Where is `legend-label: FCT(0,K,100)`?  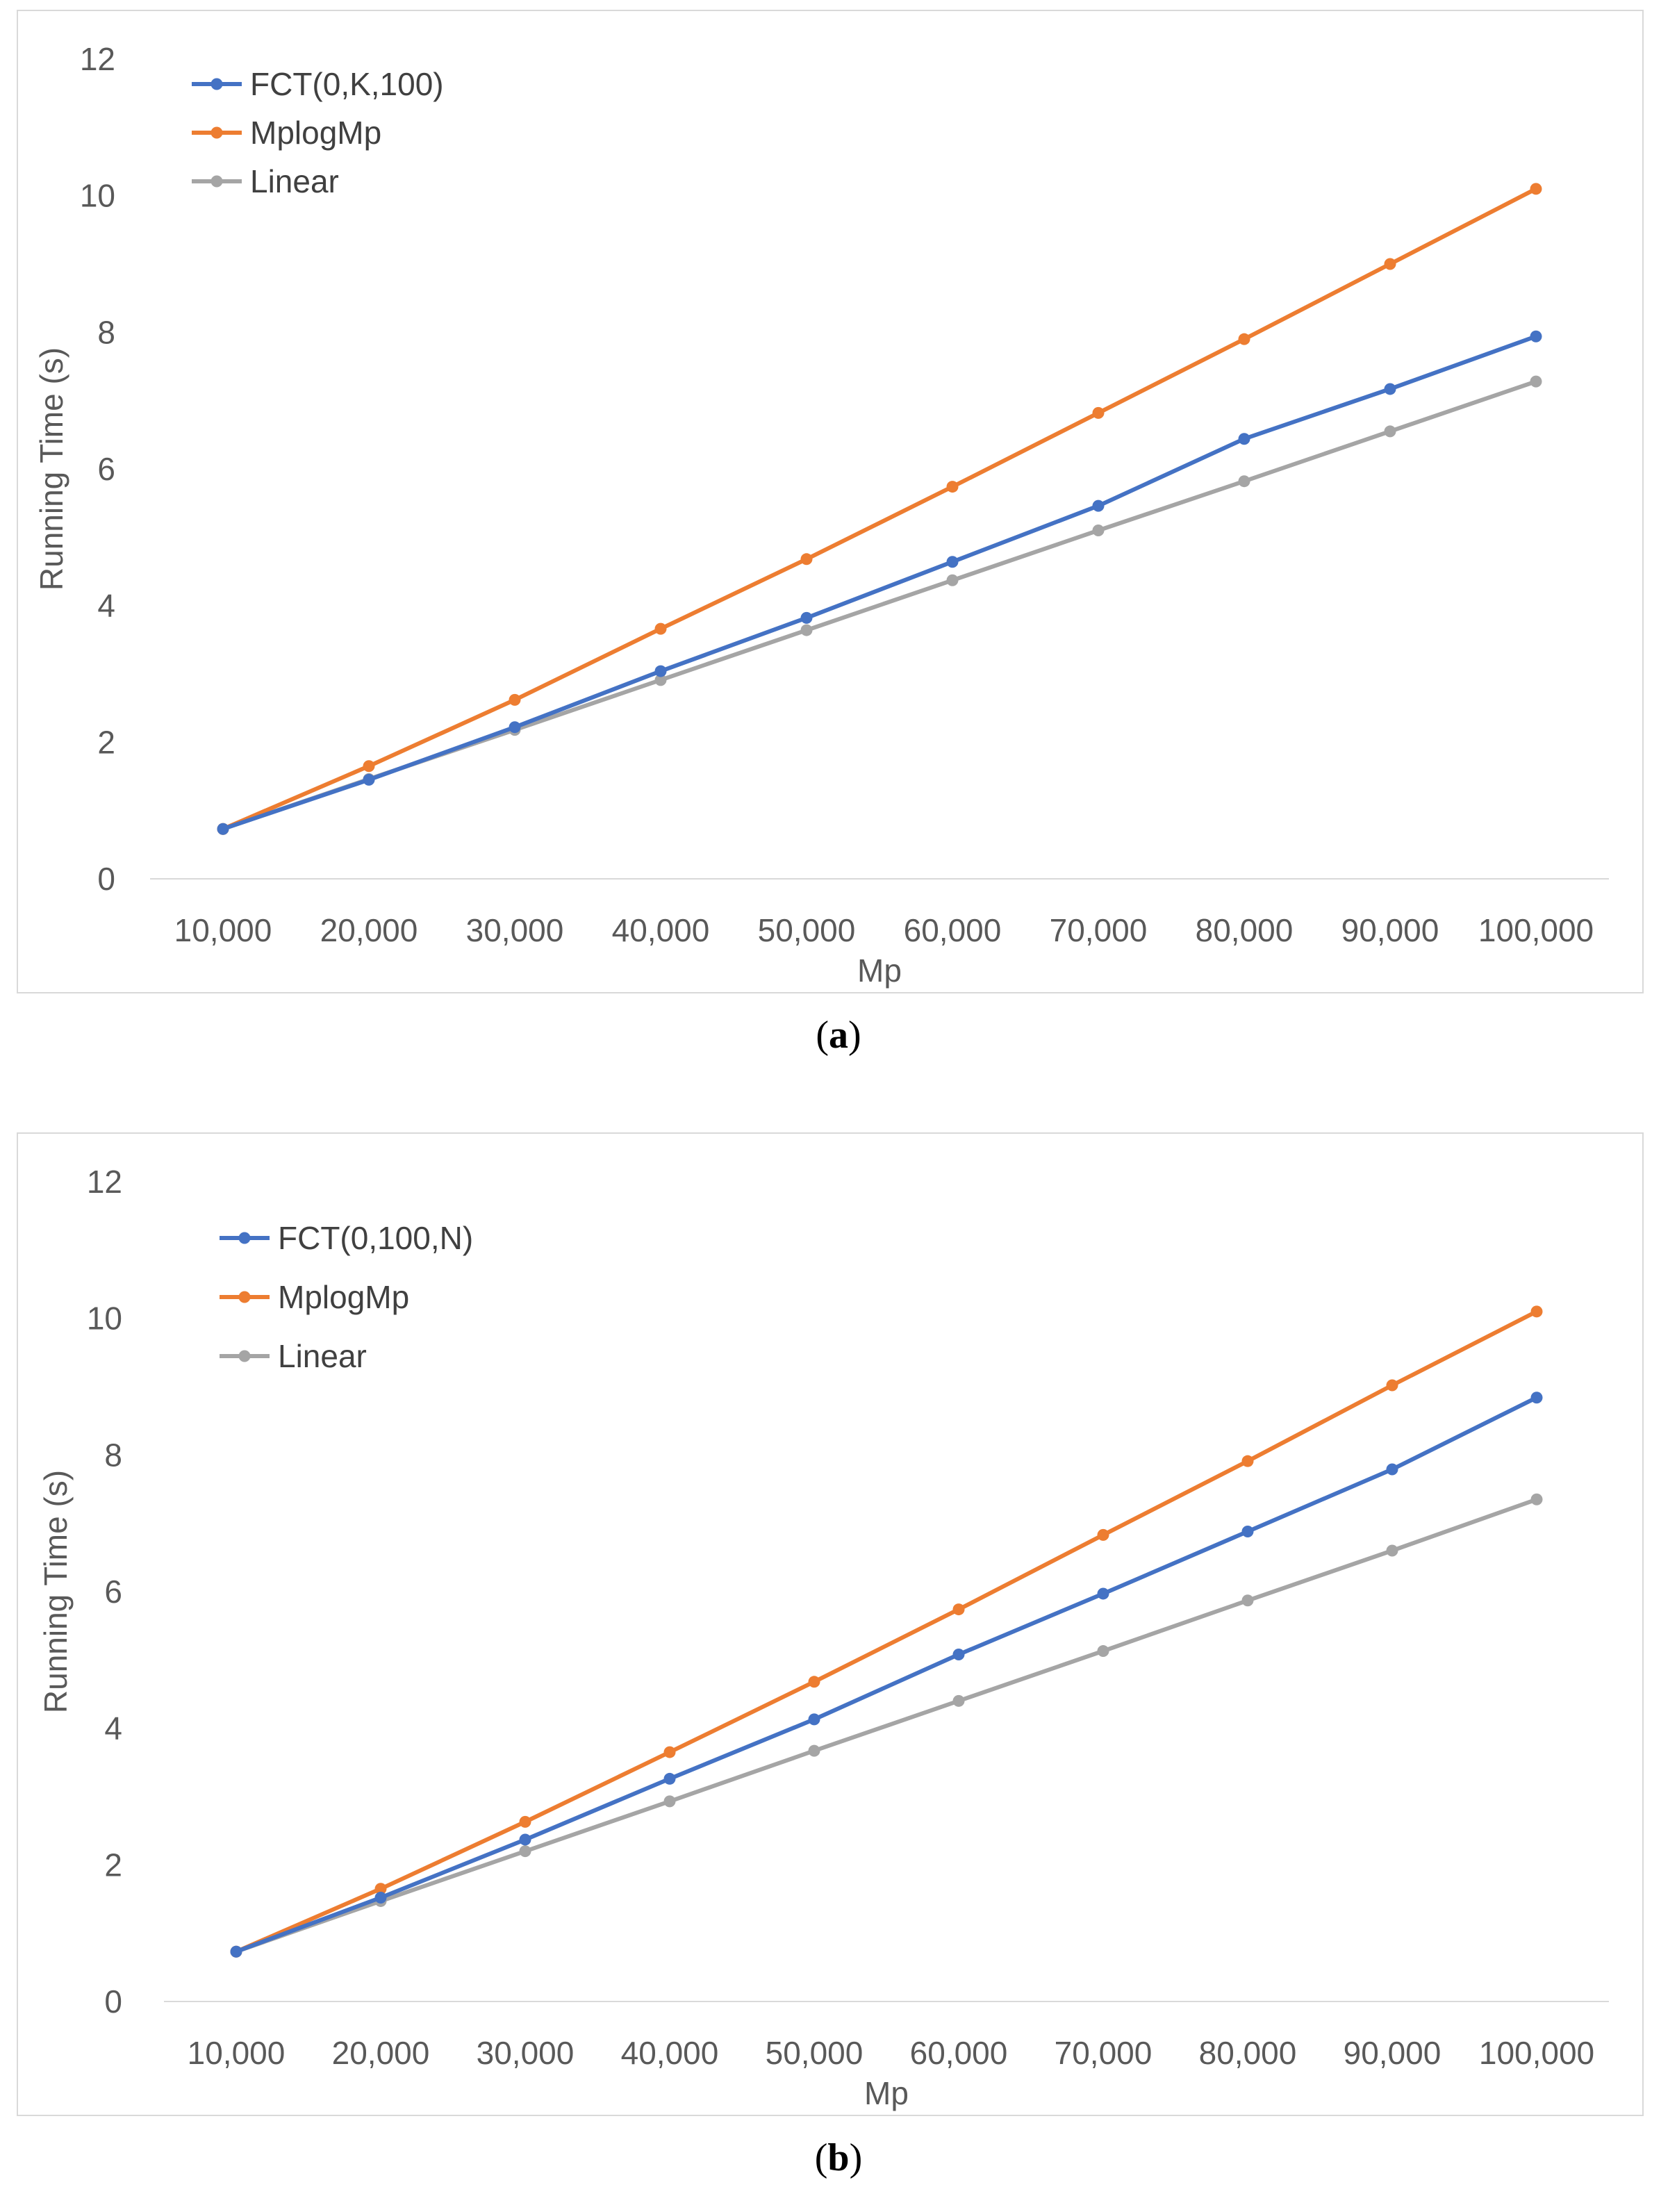
legend-label: FCT(0,K,100) is located at coordinates (347, 84).